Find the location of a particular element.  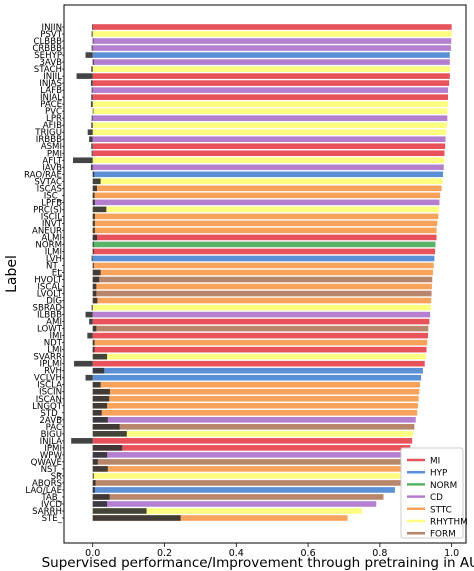

improvement-bar-AFIB is located at coordinates (92, 125).